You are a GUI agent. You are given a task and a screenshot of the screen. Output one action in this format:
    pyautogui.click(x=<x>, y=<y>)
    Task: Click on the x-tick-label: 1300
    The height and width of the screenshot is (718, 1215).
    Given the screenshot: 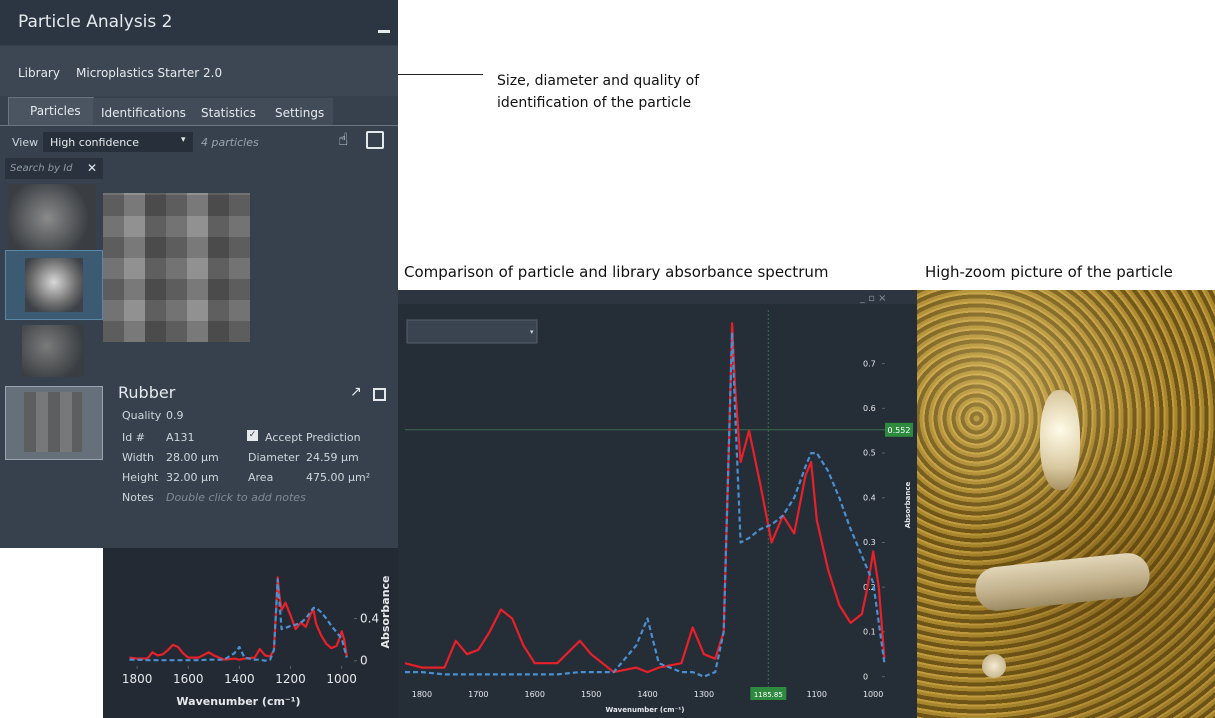 What is the action you would take?
    pyautogui.click(x=704, y=694)
    